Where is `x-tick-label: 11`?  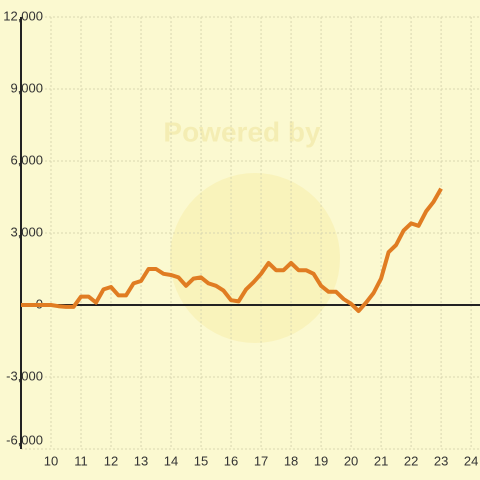
x-tick-label: 11 is located at coordinates (81, 460).